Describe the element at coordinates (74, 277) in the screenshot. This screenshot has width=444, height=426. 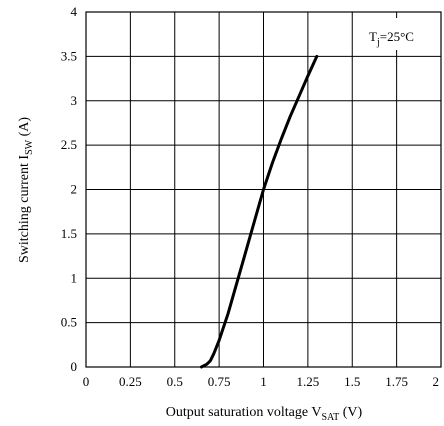
I see `y-tick-label: 1` at that location.